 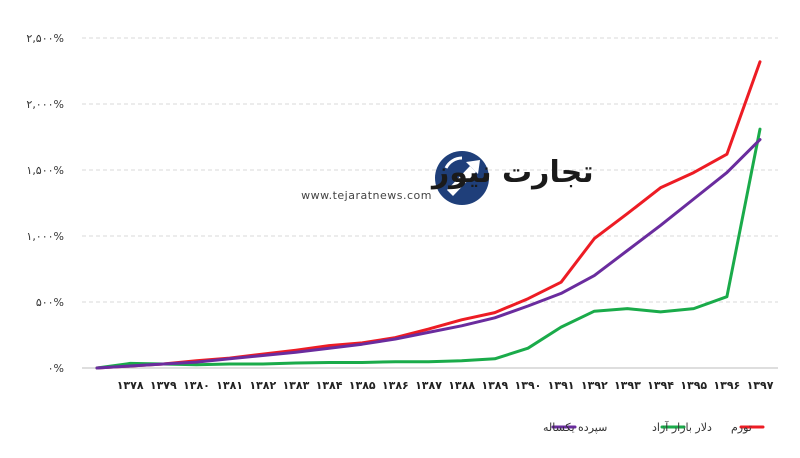 I want to click on x-tick-label: ۱۳۸۰, so click(x=196, y=385).